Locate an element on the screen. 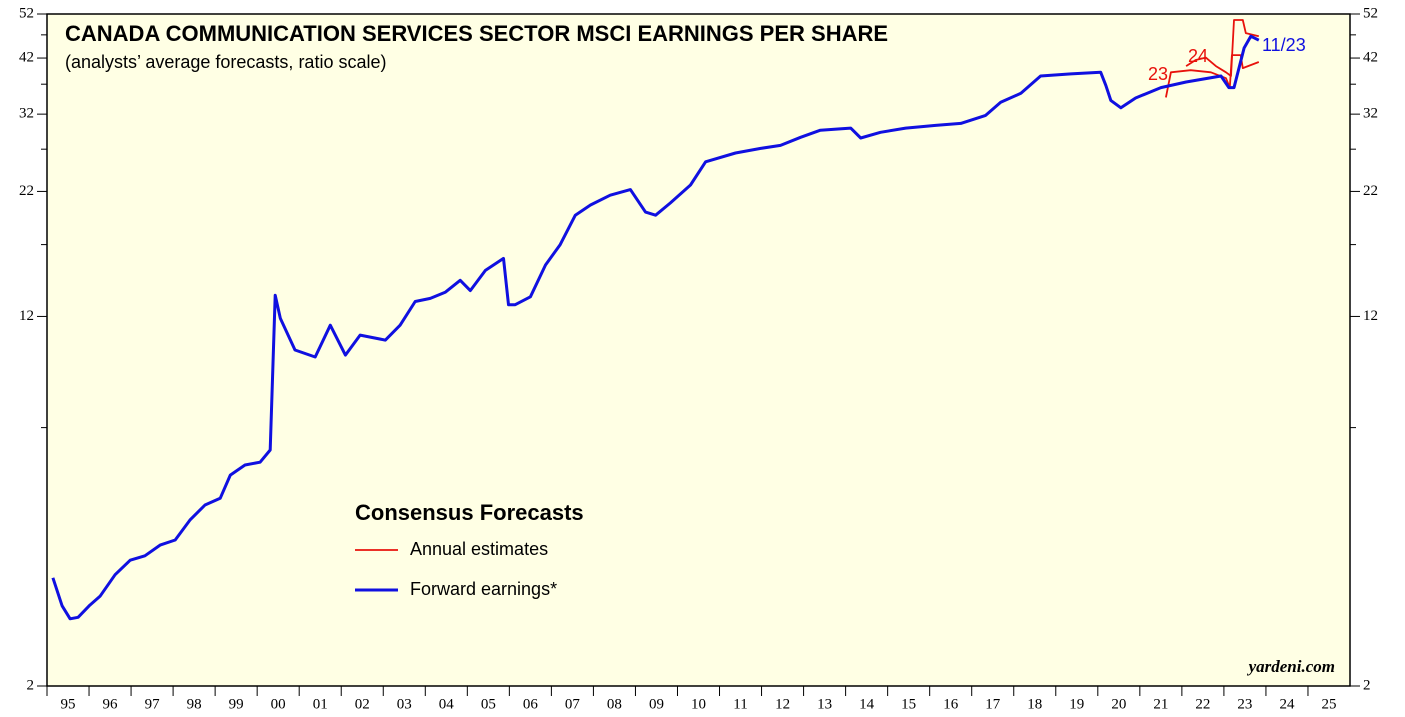 The width and height of the screenshot is (1405, 717). x-tick-label: 06 is located at coordinates (531, 704).